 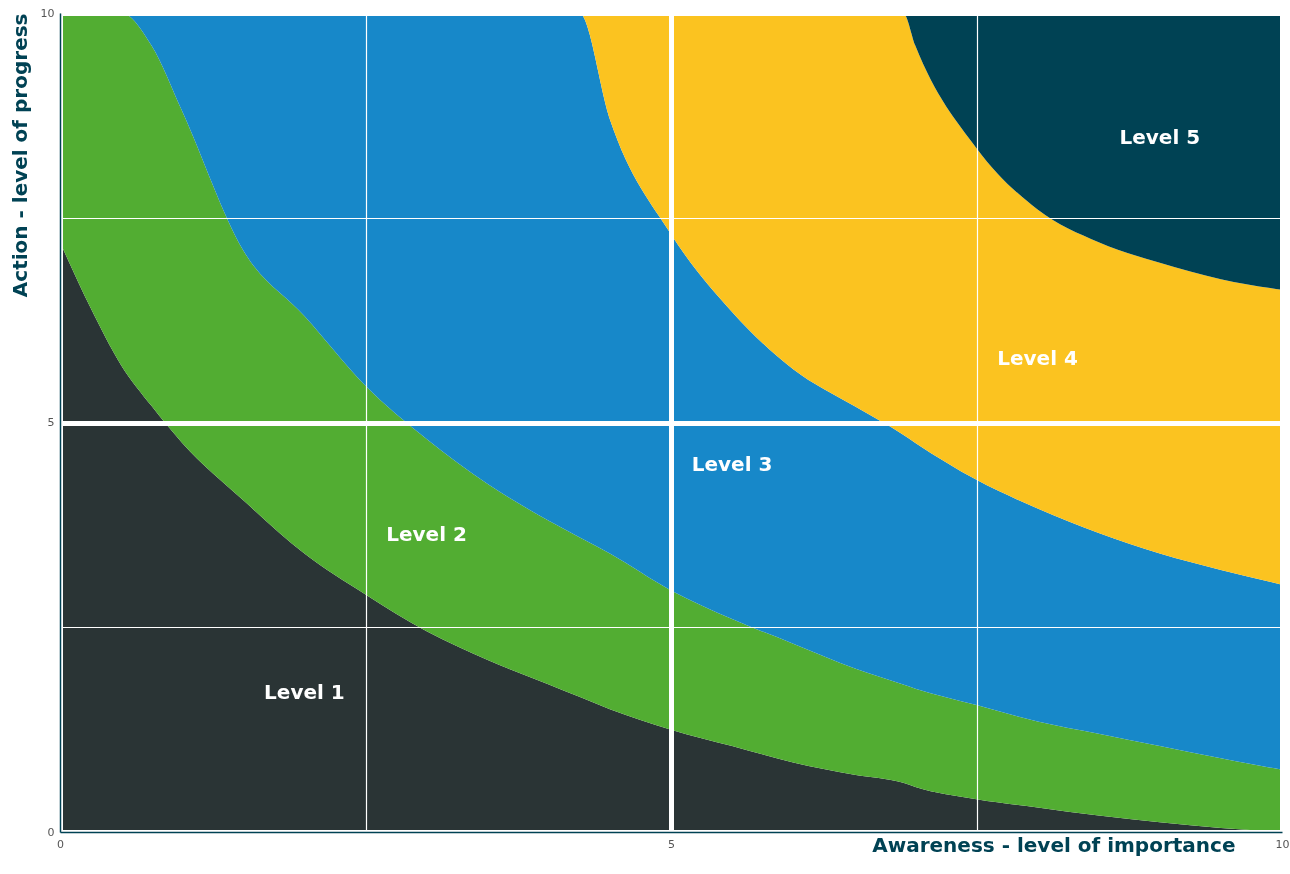 I want to click on series-label: Level 3, so click(x=732, y=464).